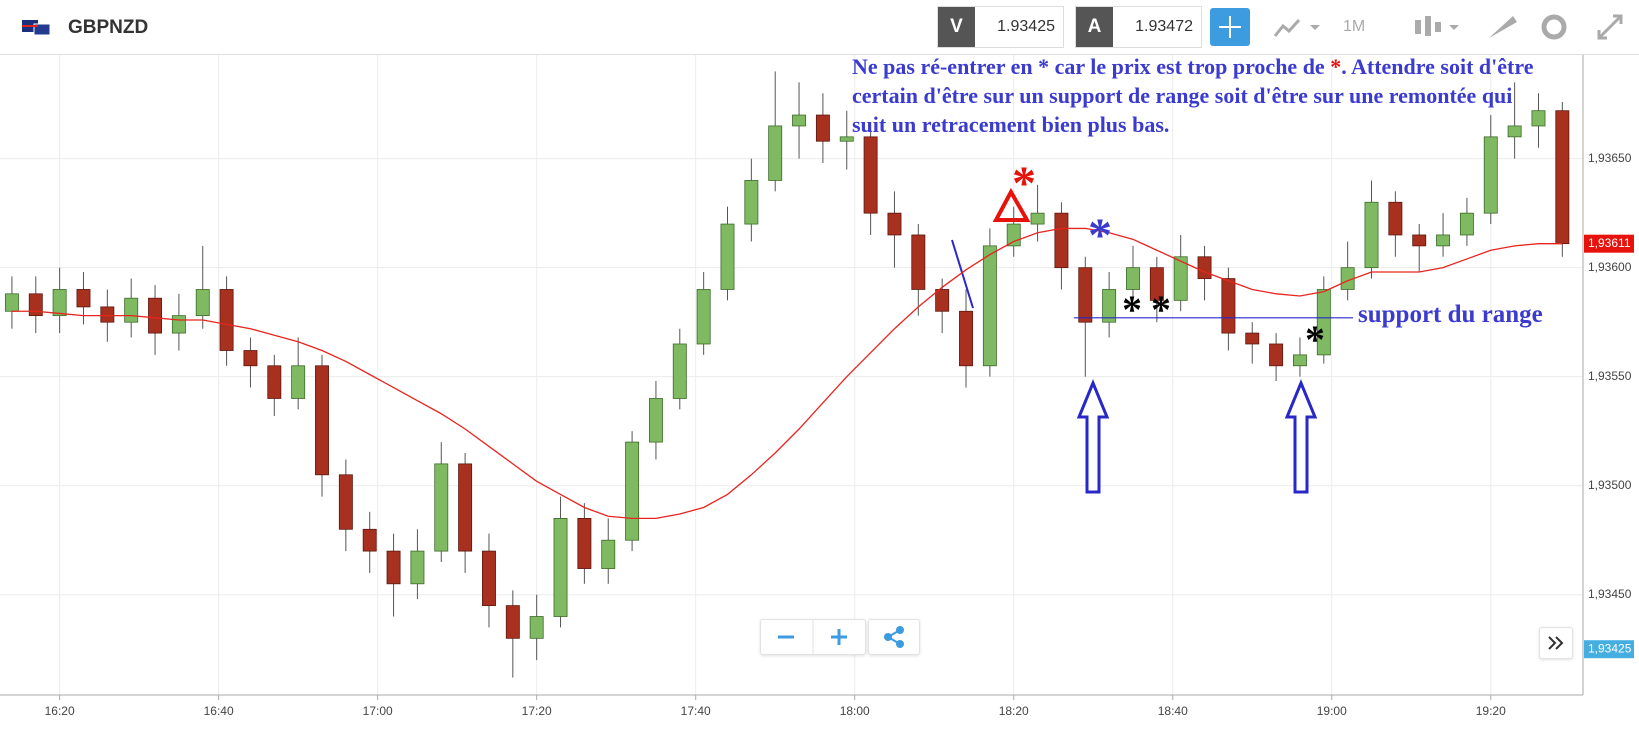 Image resolution: width=1639 pixels, height=731 pixels. Describe the element at coordinates (1332, 711) in the screenshot. I see `x-tick-label: 19:00` at that location.